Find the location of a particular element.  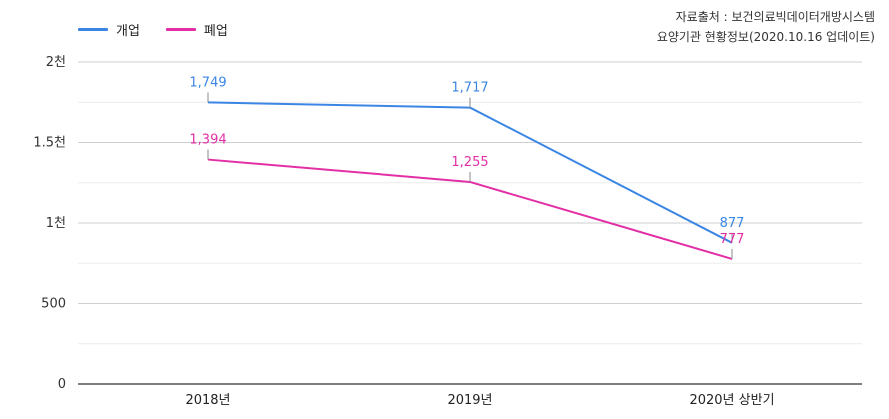

y-tick-label: 0 is located at coordinates (62, 384).